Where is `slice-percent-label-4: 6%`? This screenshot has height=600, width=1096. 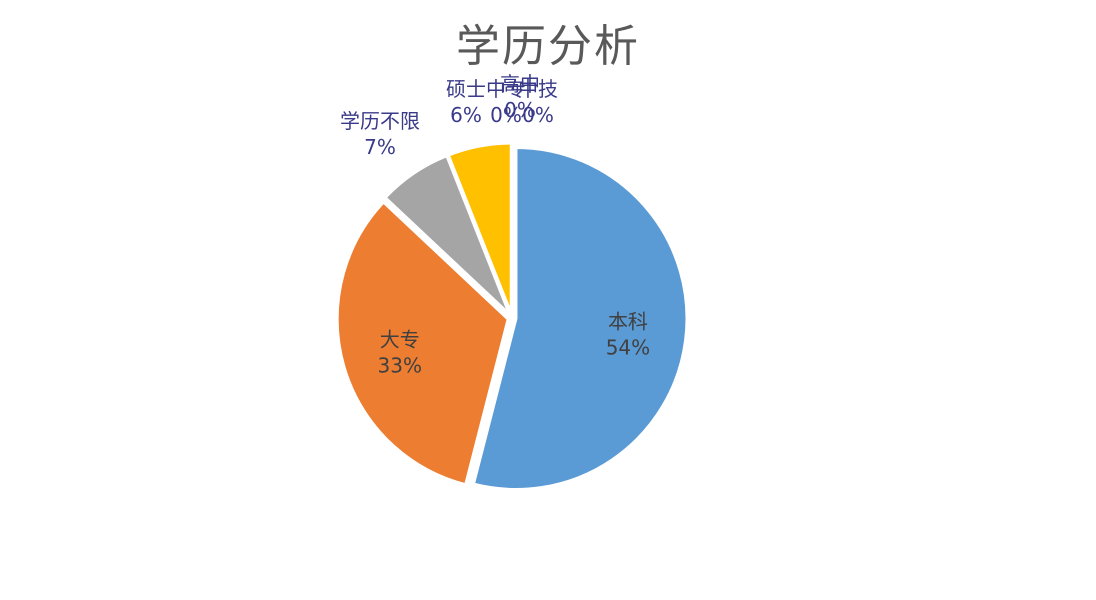 slice-percent-label-4: 6% is located at coordinates (466, 115).